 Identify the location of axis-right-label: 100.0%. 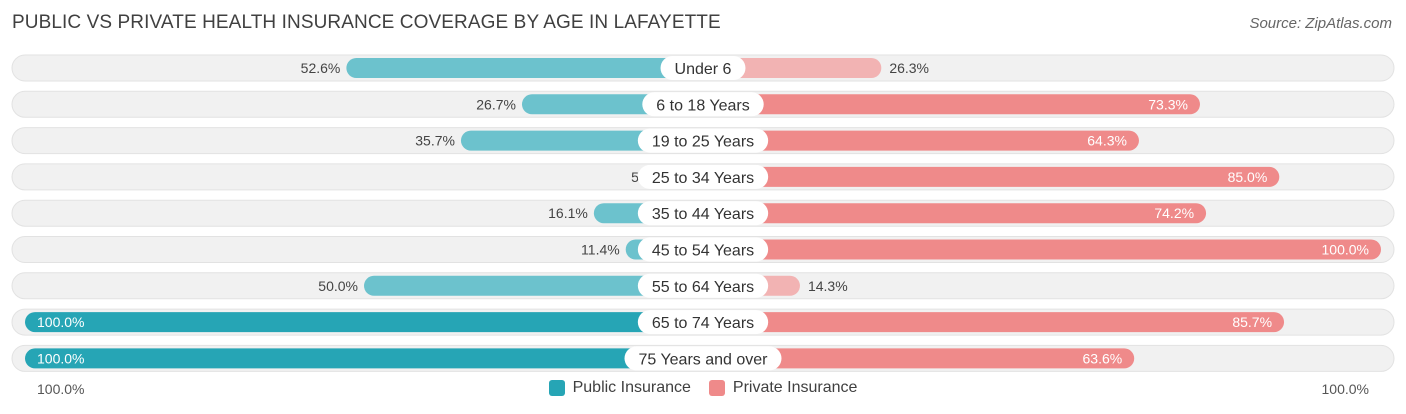
(1345, 389).